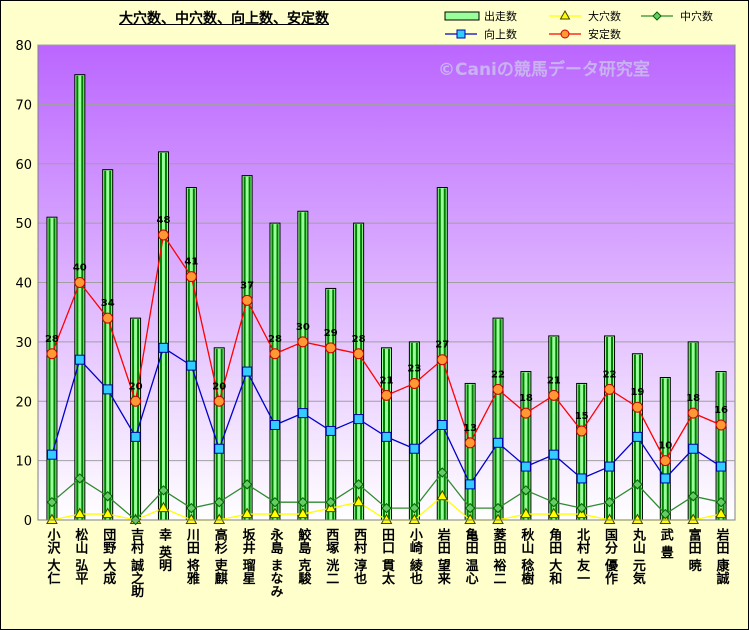 Image resolution: width=749 pixels, height=630 pixels. Describe the element at coordinates (248, 556) in the screenshot. I see `x-tick-label: 坂井 瑠星` at that location.